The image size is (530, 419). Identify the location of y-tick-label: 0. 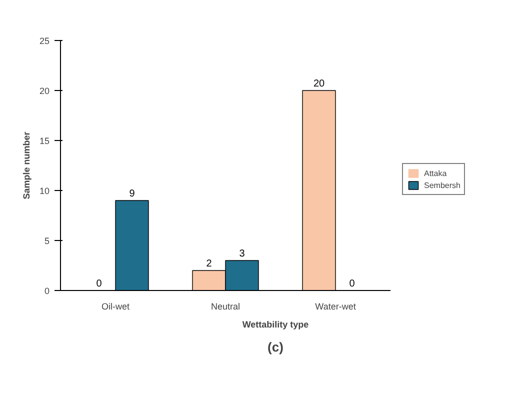
(47, 291).